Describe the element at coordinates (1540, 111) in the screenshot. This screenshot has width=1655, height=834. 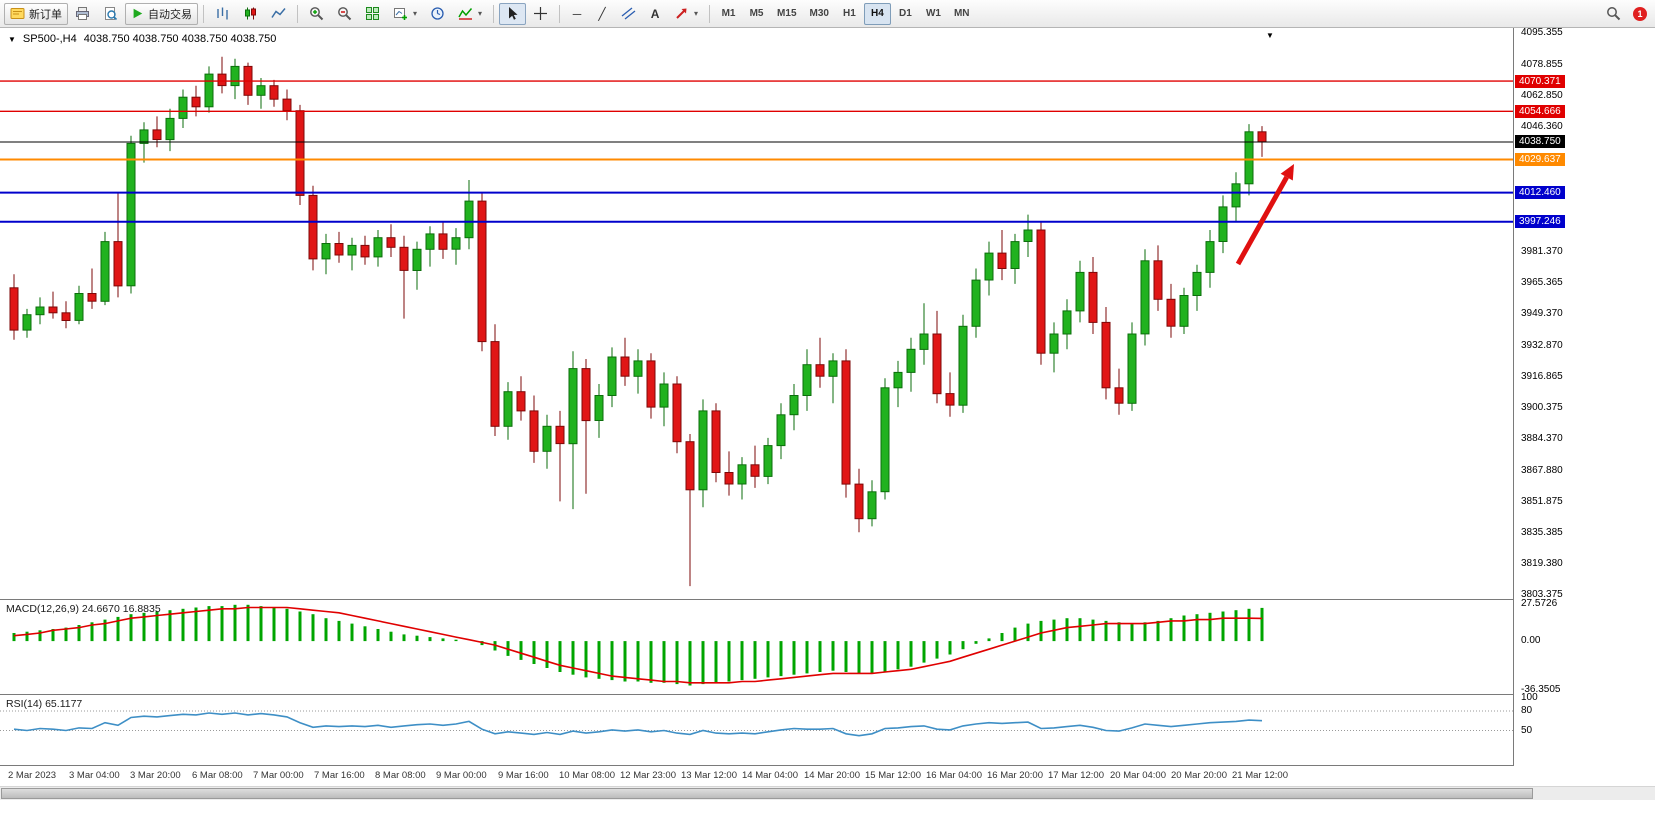
I see `level-price-badge: 4054.666` at that location.